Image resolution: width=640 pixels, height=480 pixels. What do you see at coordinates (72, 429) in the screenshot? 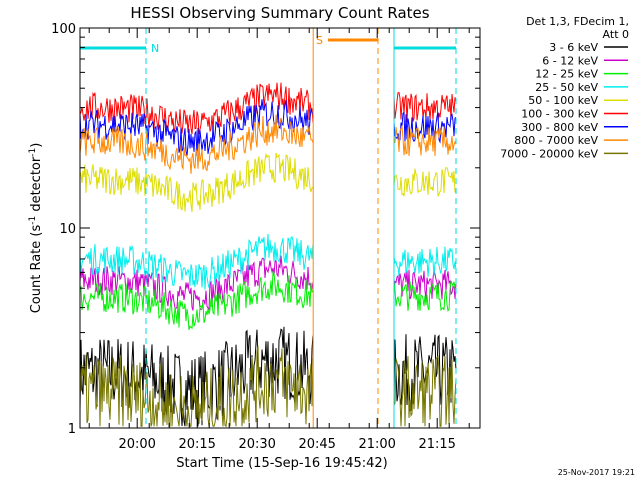
I see `y-tick-label: 1` at bounding box center [72, 429].